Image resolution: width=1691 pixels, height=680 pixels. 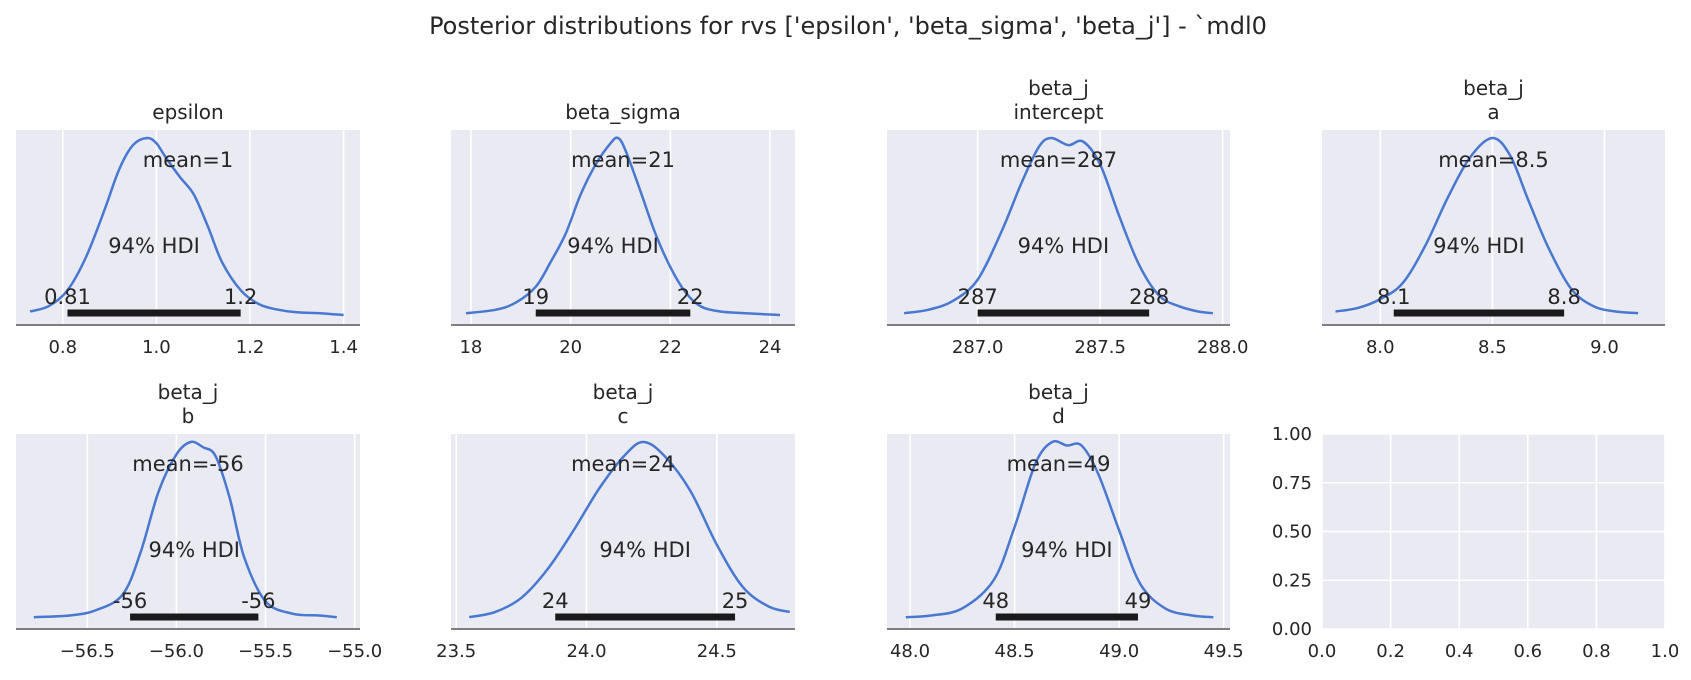 I want to click on mean-label: mean=24, so click(x=623, y=464).